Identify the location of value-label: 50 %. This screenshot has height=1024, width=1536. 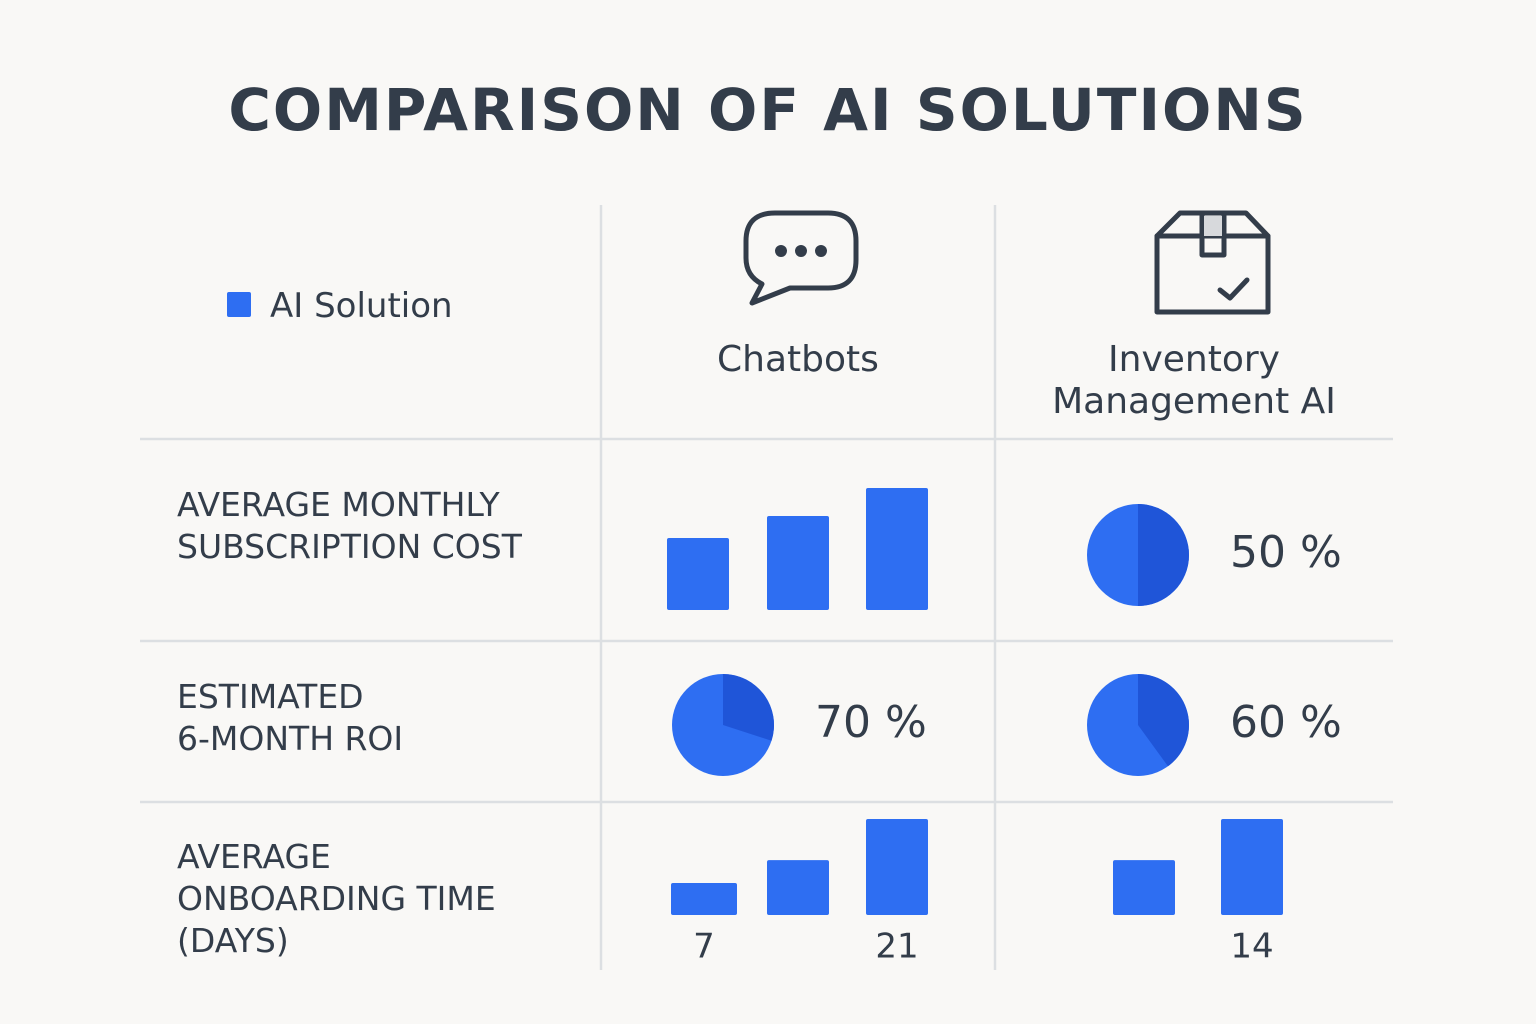
(1286, 552).